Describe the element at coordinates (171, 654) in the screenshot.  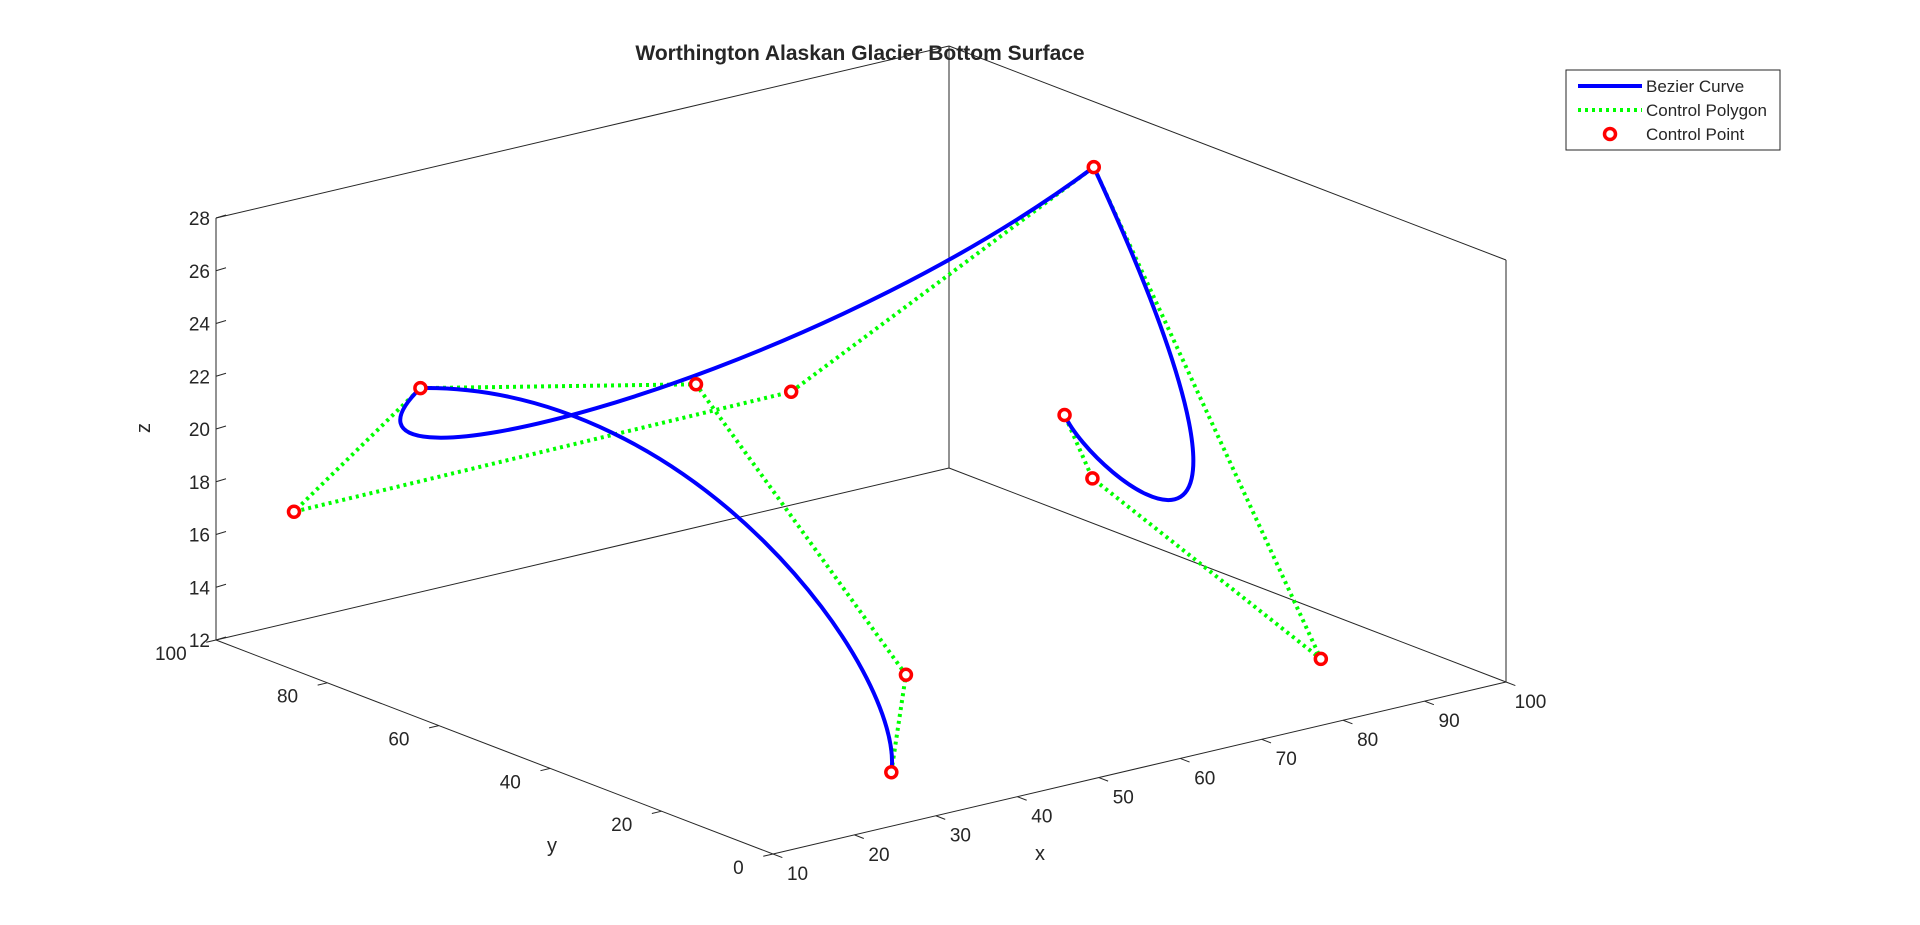
I see `y-tick-label: 100` at that location.